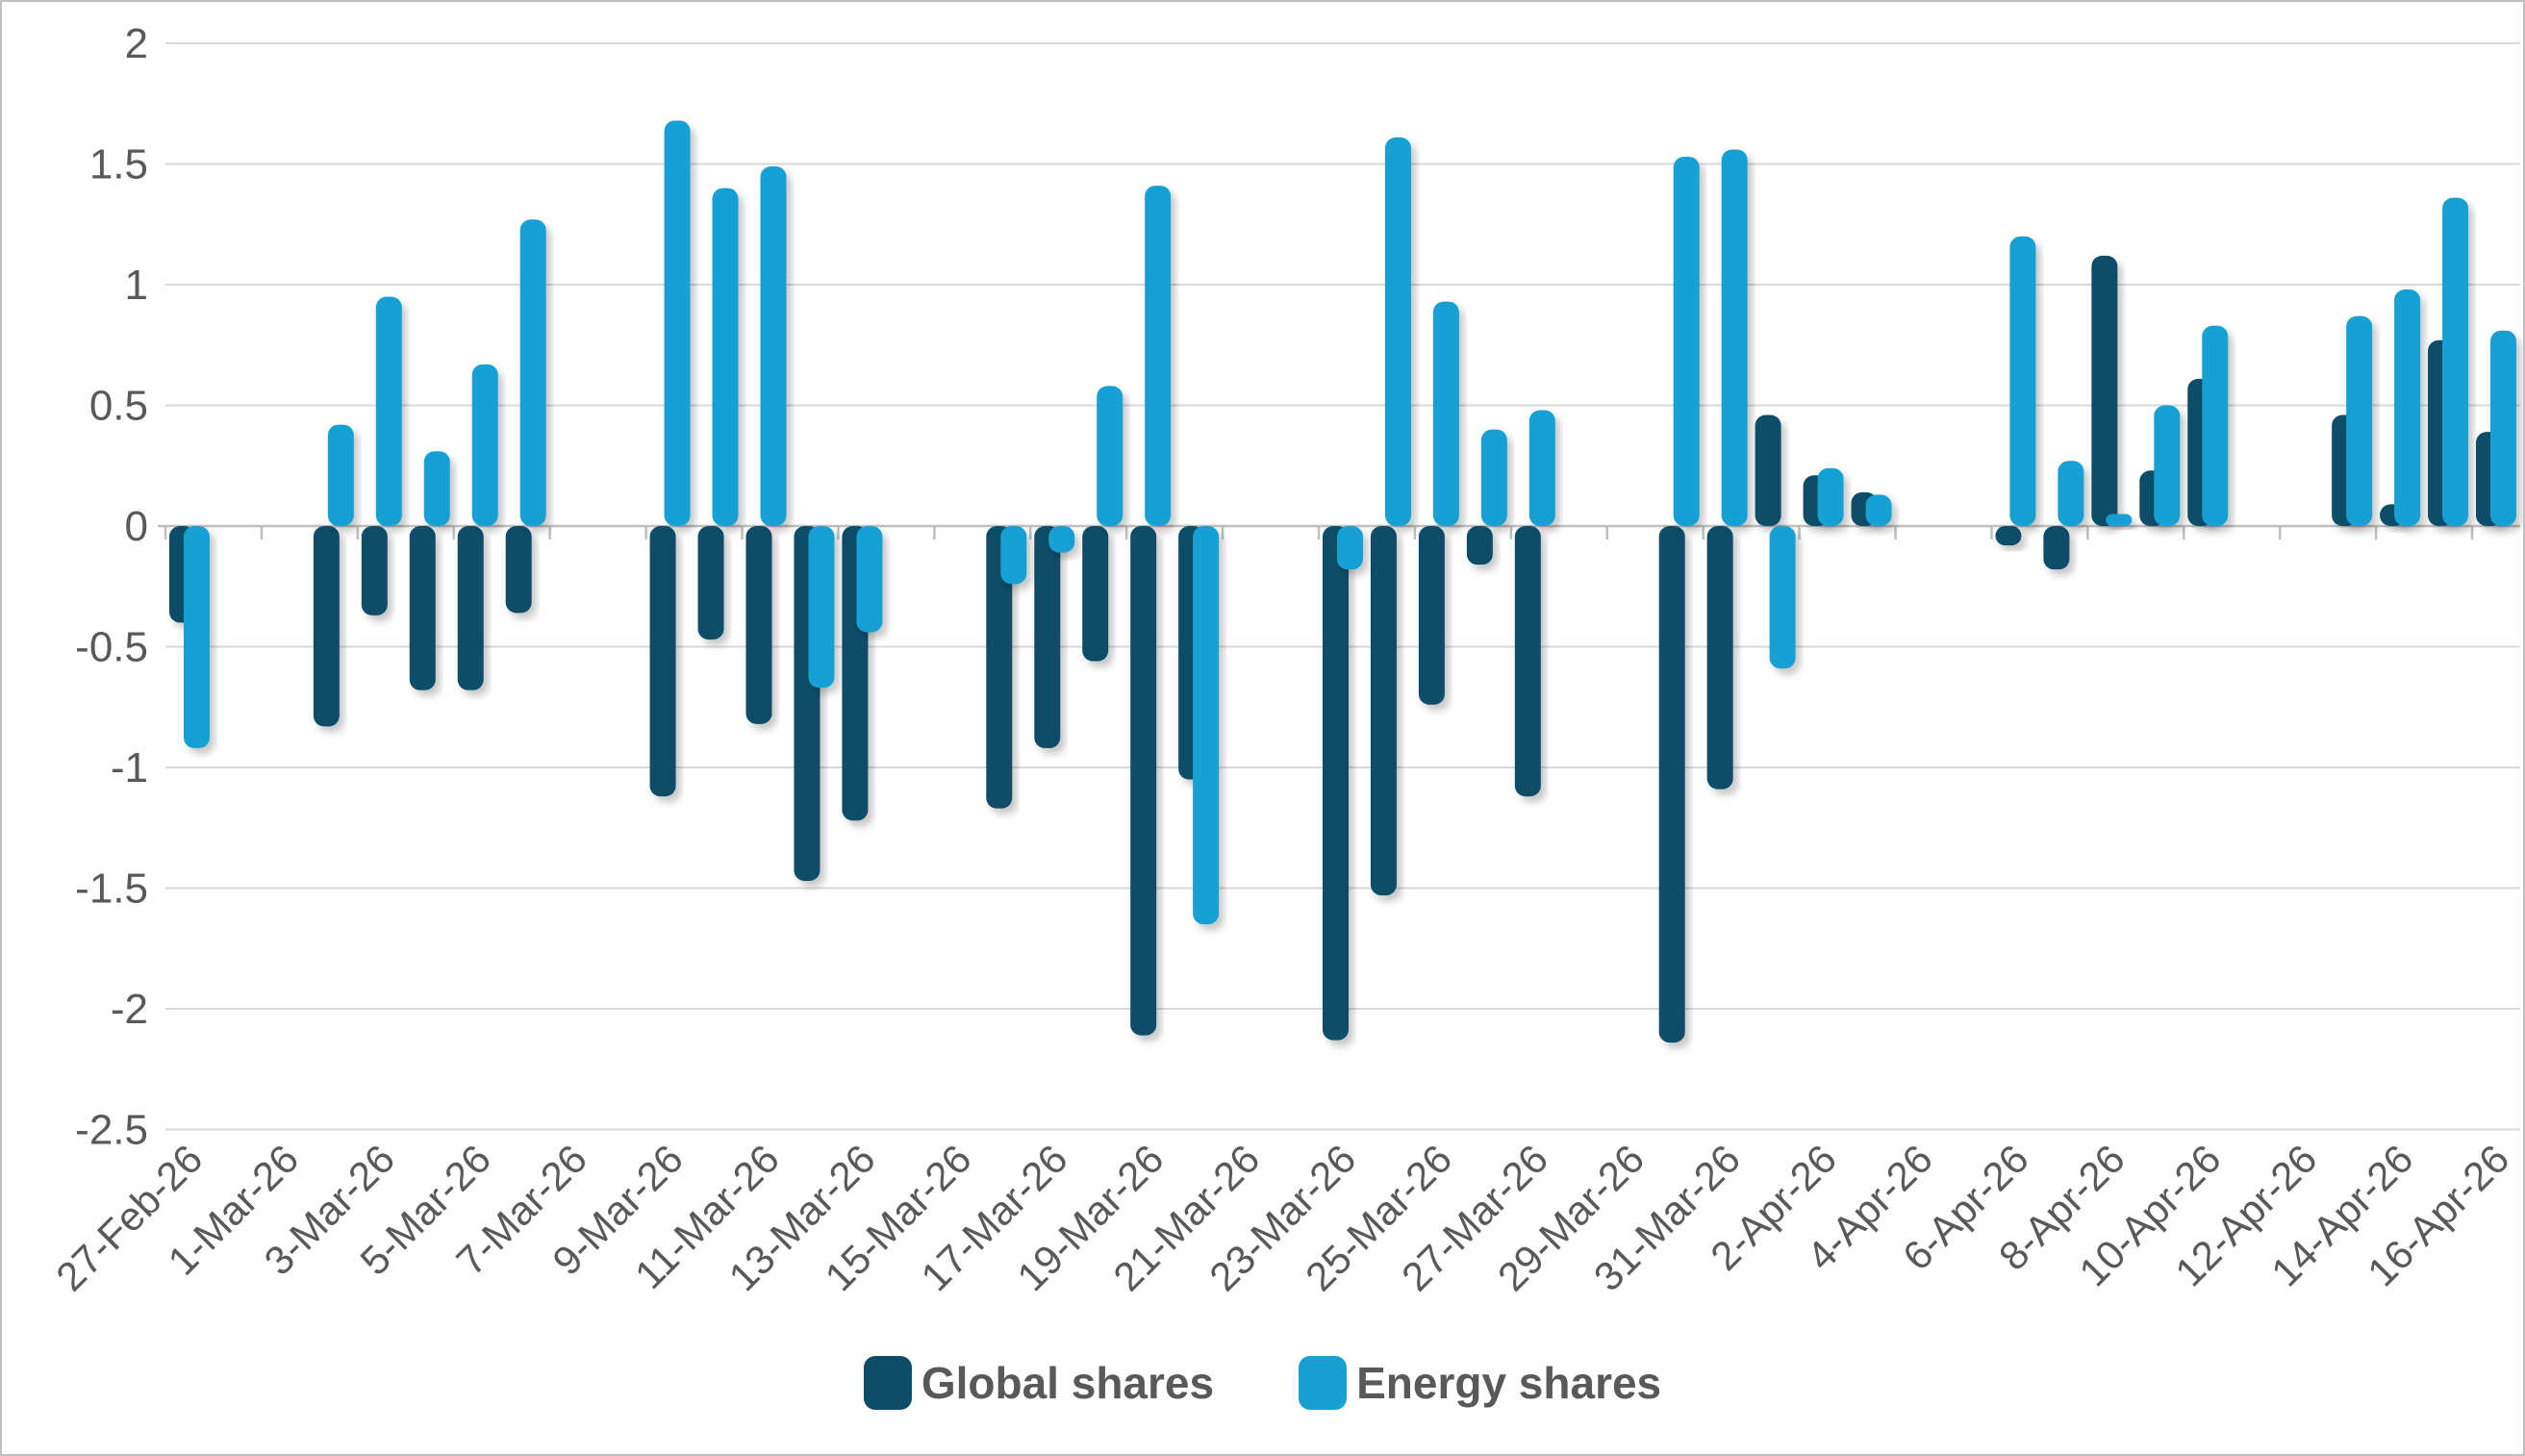 Image resolution: width=2525 pixels, height=1456 pixels. What do you see at coordinates (1509, 1383) in the screenshot?
I see `legend-label-energy-shares: Energy shares` at bounding box center [1509, 1383].